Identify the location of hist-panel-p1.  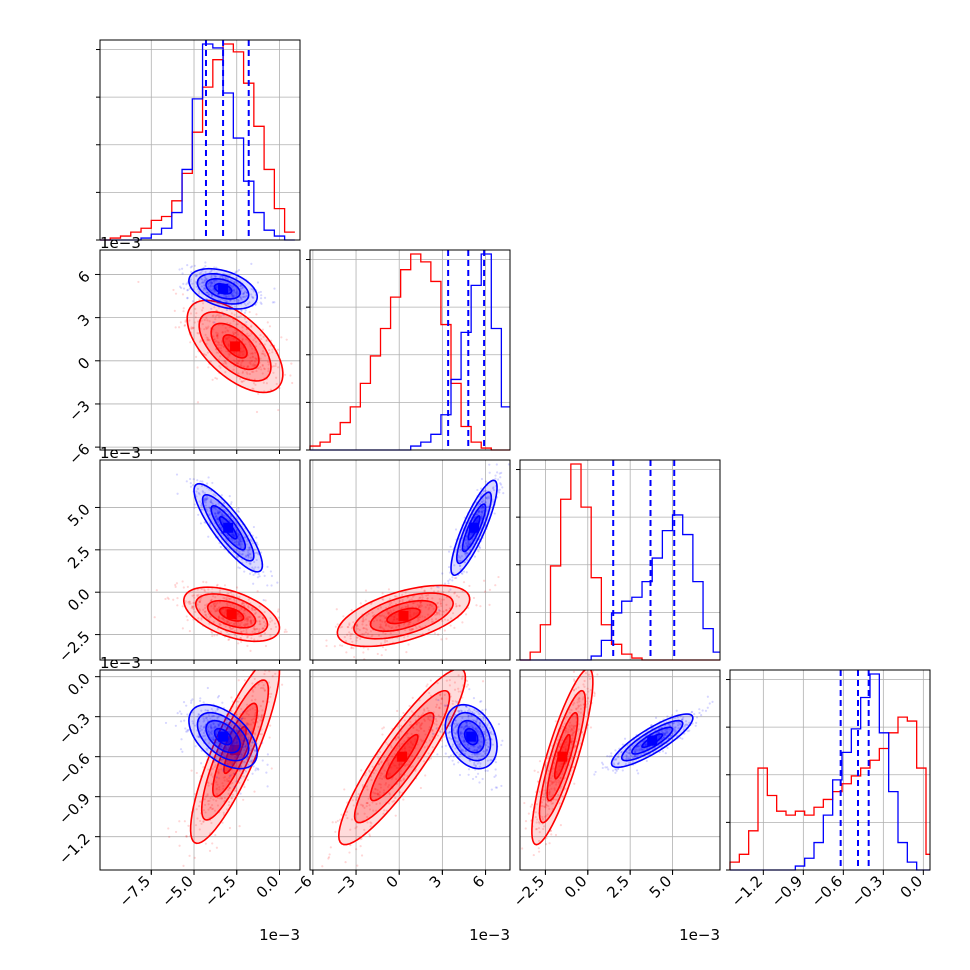
(408, 350).